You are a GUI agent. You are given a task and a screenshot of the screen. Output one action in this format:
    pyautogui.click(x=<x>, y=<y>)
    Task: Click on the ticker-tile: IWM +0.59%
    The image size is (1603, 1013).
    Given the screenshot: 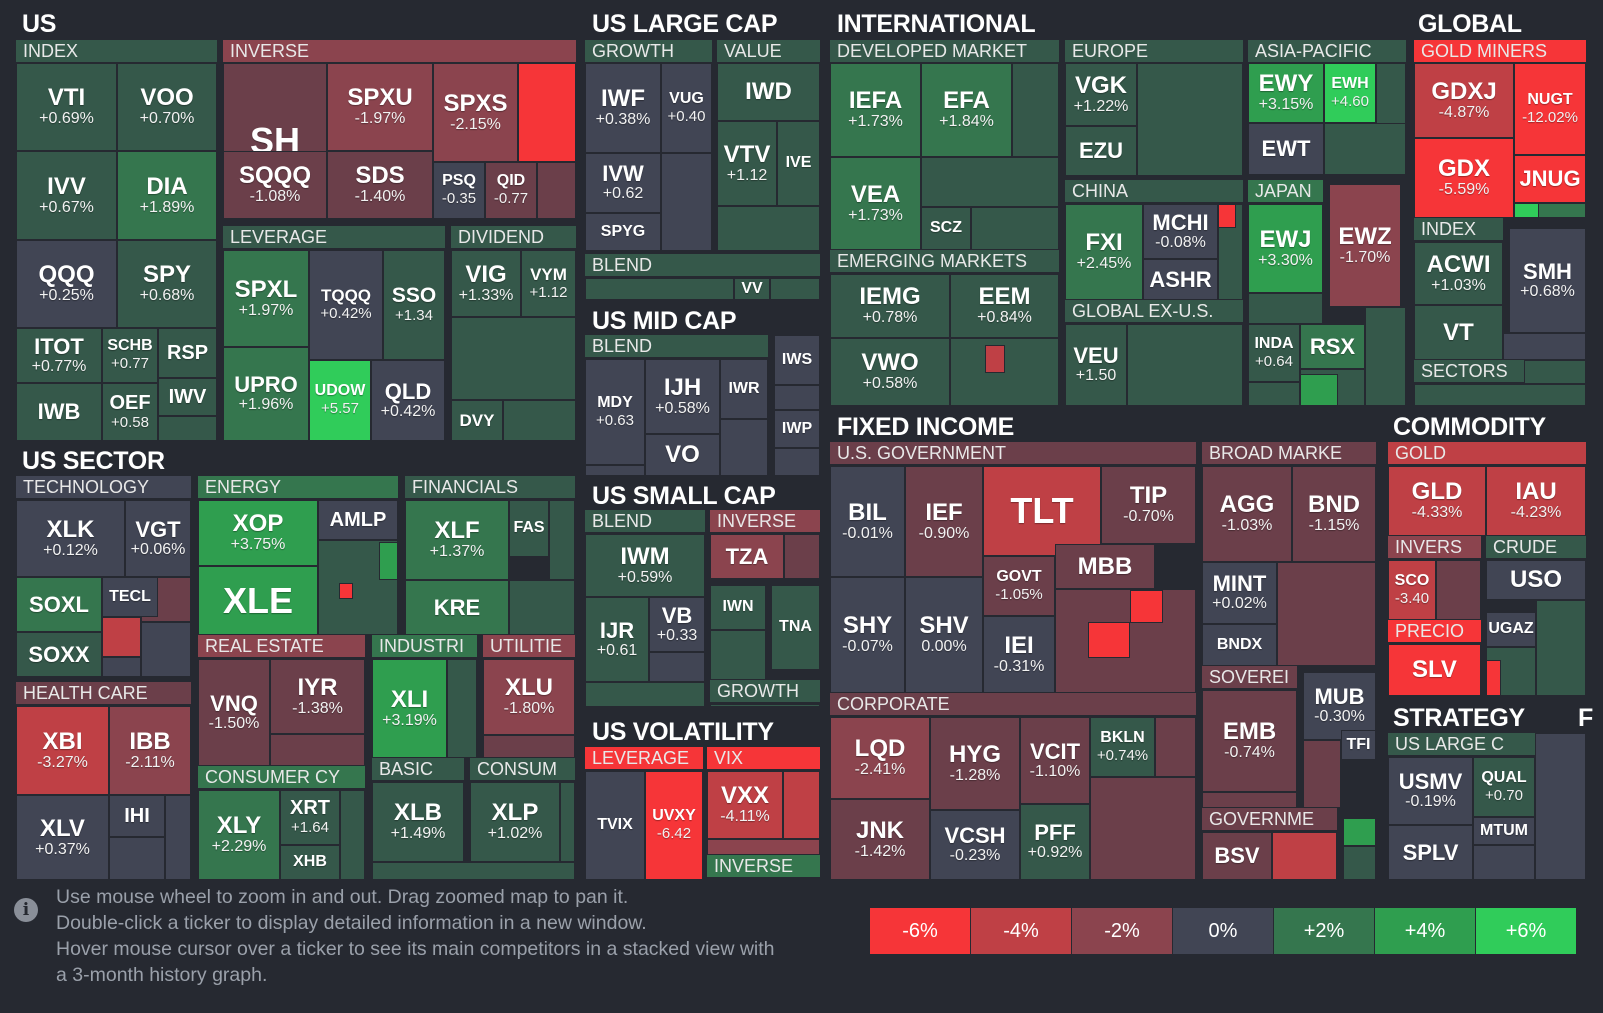 What is the action you would take?
    pyautogui.click(x=645, y=565)
    